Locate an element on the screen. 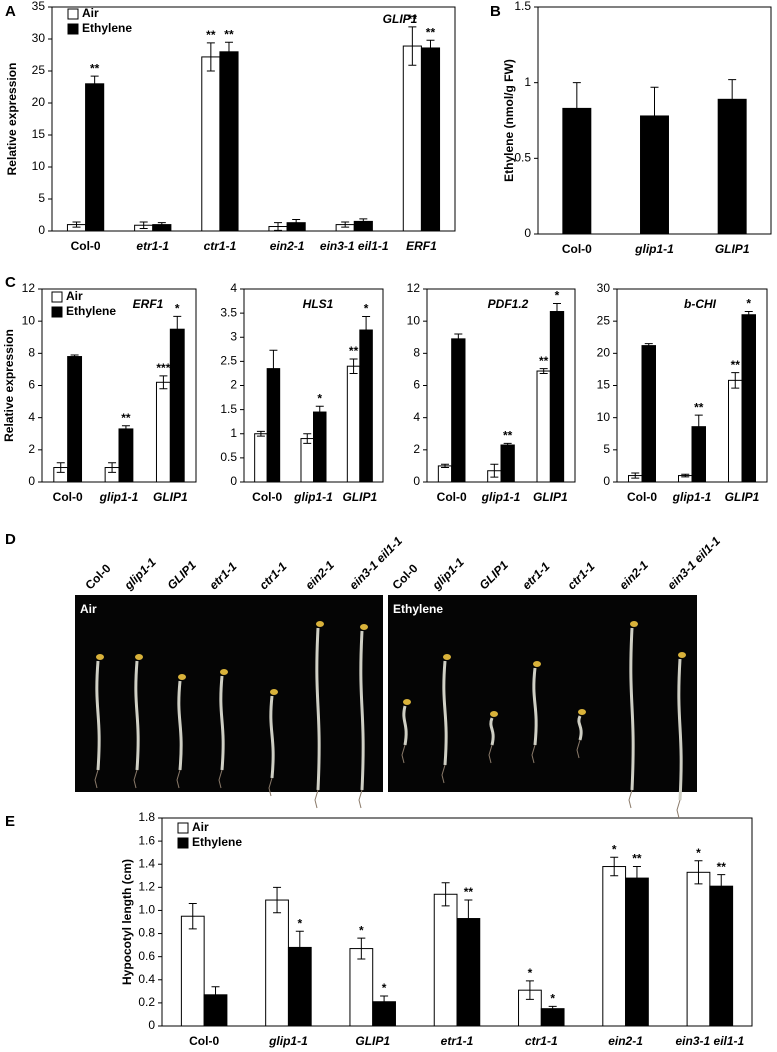 This screenshot has height=1052, width=777. y-axis-label: Relative expression is located at coordinates (12, 119).